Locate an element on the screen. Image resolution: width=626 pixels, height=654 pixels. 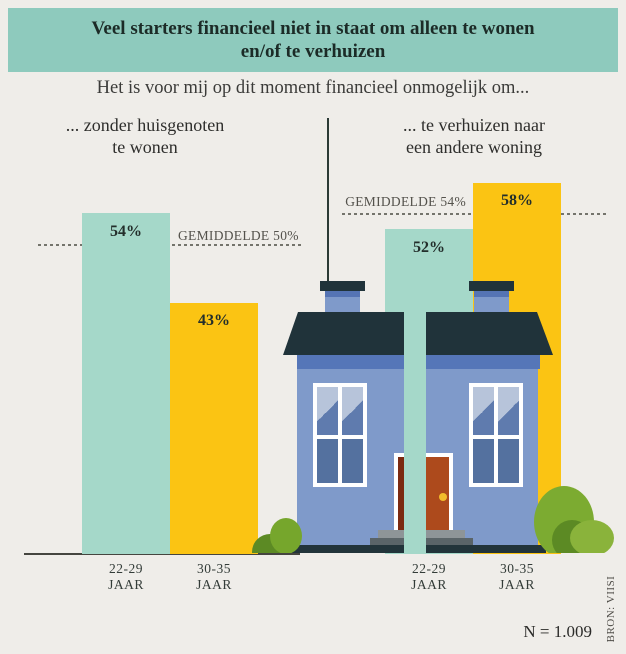
bar-left-30-35: 43% is located at coordinates (214, 428).